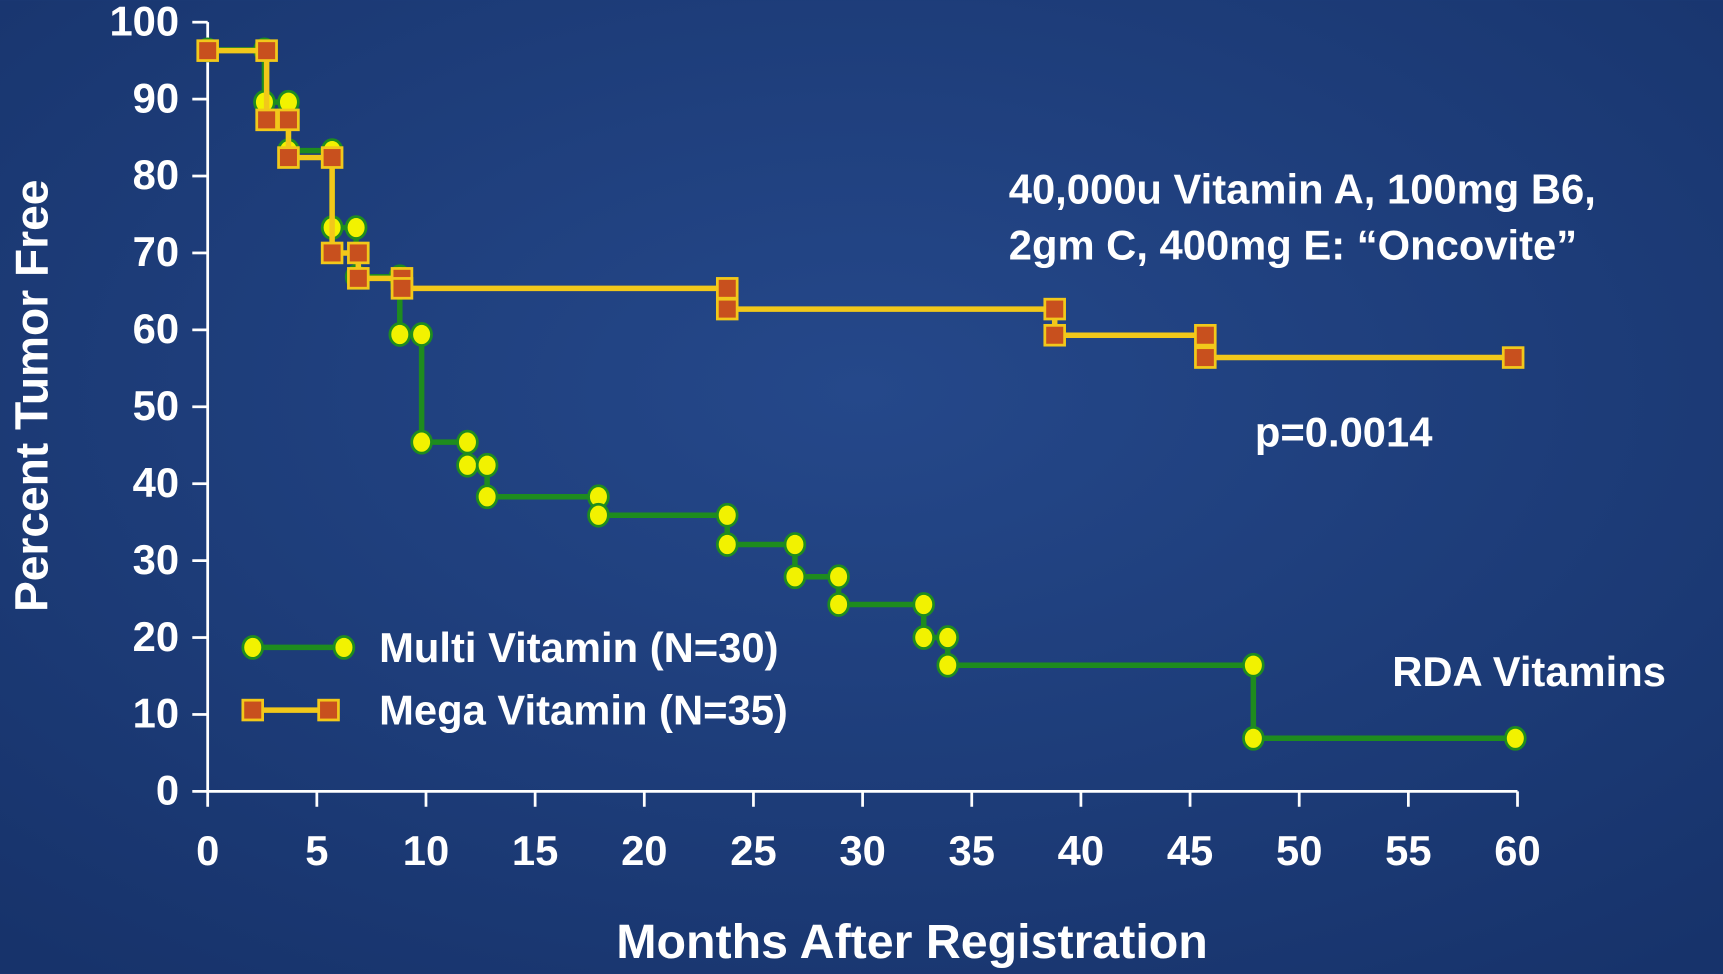  I want to click on x-tick-label: 35, so click(972, 850).